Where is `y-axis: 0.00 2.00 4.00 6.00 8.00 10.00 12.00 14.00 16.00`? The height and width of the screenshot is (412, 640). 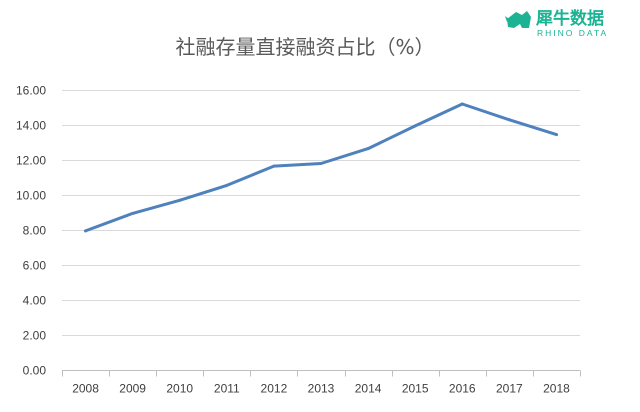
y-axis: 0.00 2.00 4.00 6.00 8.00 10.00 12.00 14.00 16.00 is located at coordinates (31, 231).